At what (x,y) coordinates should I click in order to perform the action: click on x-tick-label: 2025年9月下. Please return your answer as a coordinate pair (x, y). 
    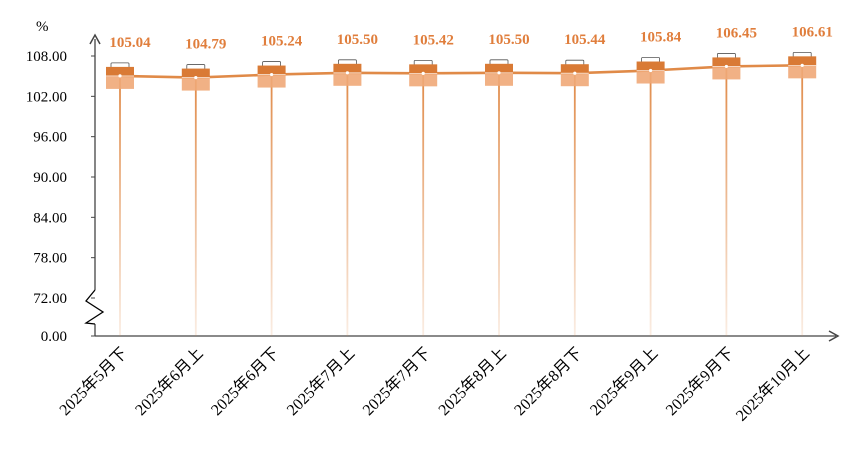
    Looking at the image, I should click on (699, 381).